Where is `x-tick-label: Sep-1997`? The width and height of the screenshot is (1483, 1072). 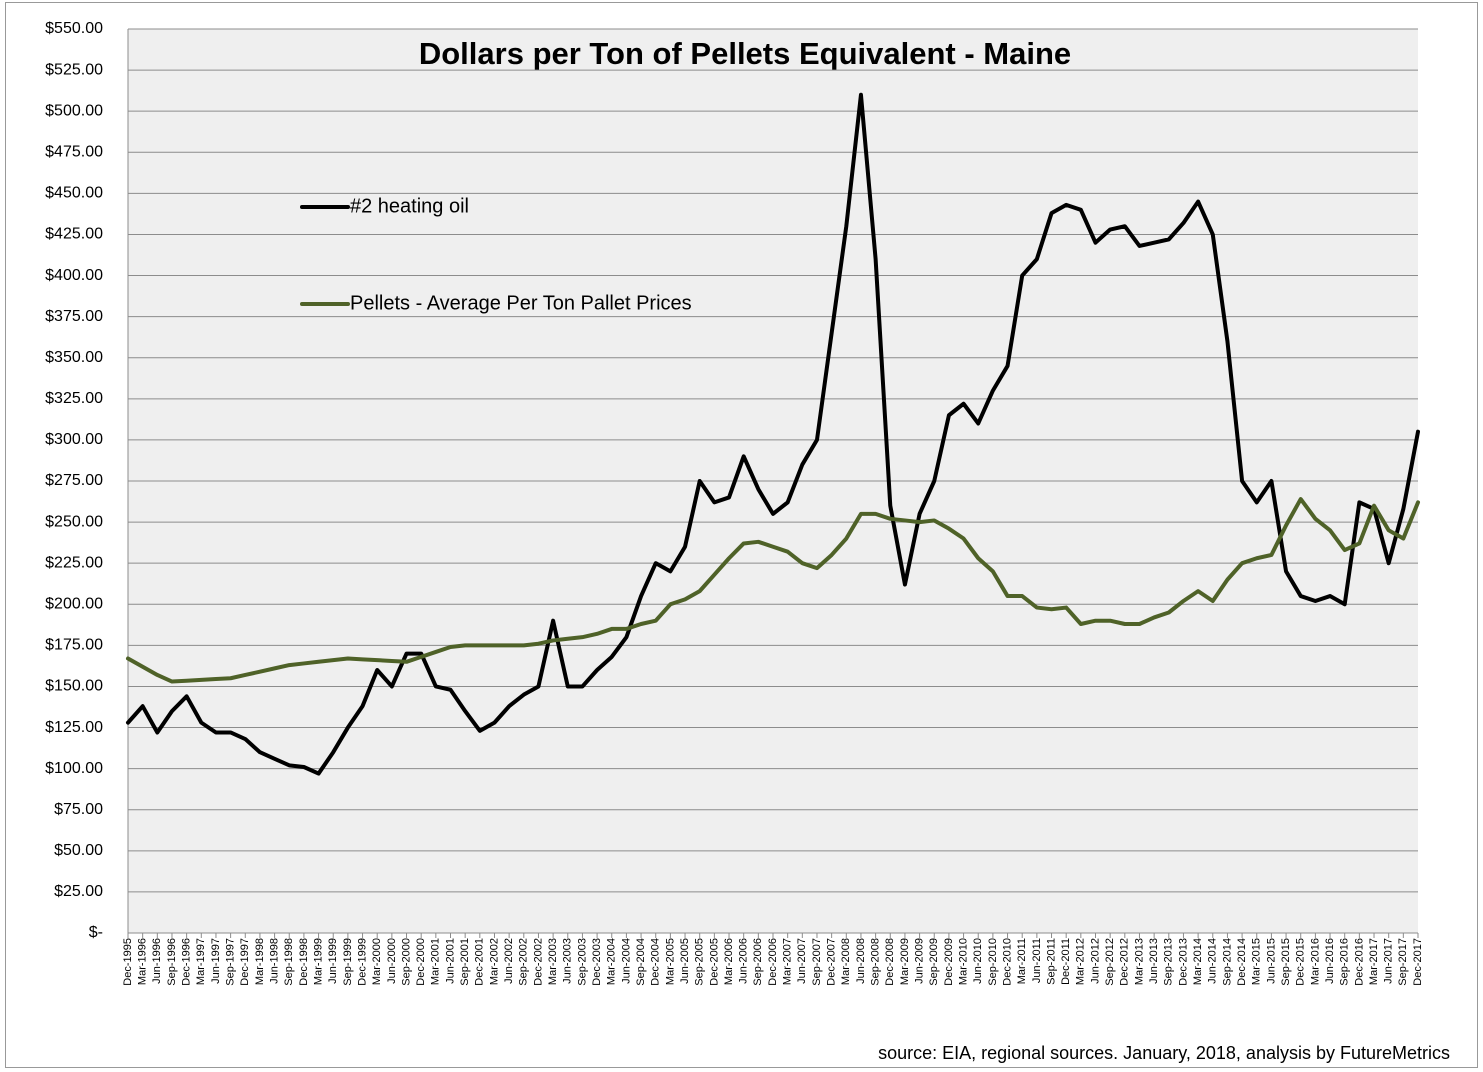 x-tick-label: Sep-1997 is located at coordinates (231, 962).